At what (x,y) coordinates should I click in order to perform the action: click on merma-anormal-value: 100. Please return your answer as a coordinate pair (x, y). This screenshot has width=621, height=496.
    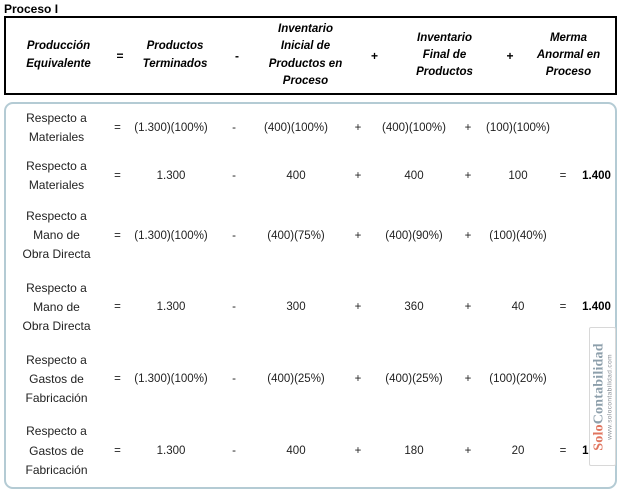
    Looking at the image, I should click on (518, 175).